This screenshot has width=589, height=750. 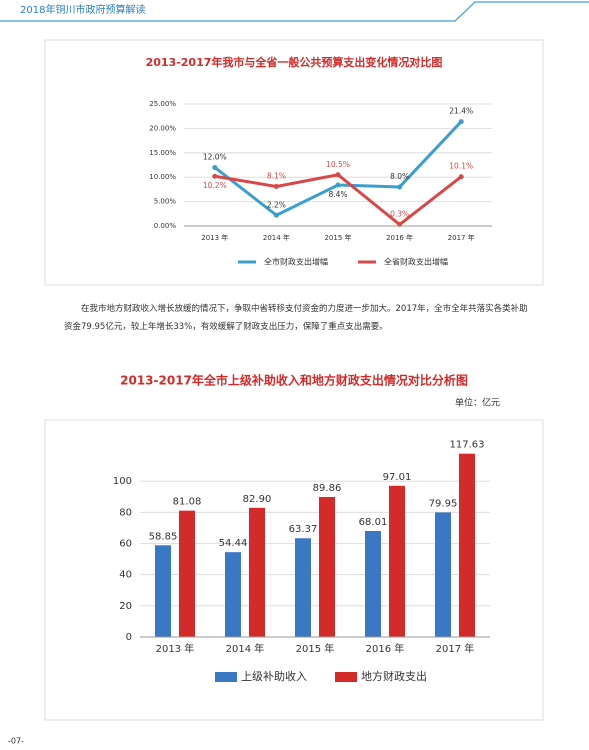 I want to click on header-title: 2018年铜川市政府预算解读, so click(x=82, y=9).